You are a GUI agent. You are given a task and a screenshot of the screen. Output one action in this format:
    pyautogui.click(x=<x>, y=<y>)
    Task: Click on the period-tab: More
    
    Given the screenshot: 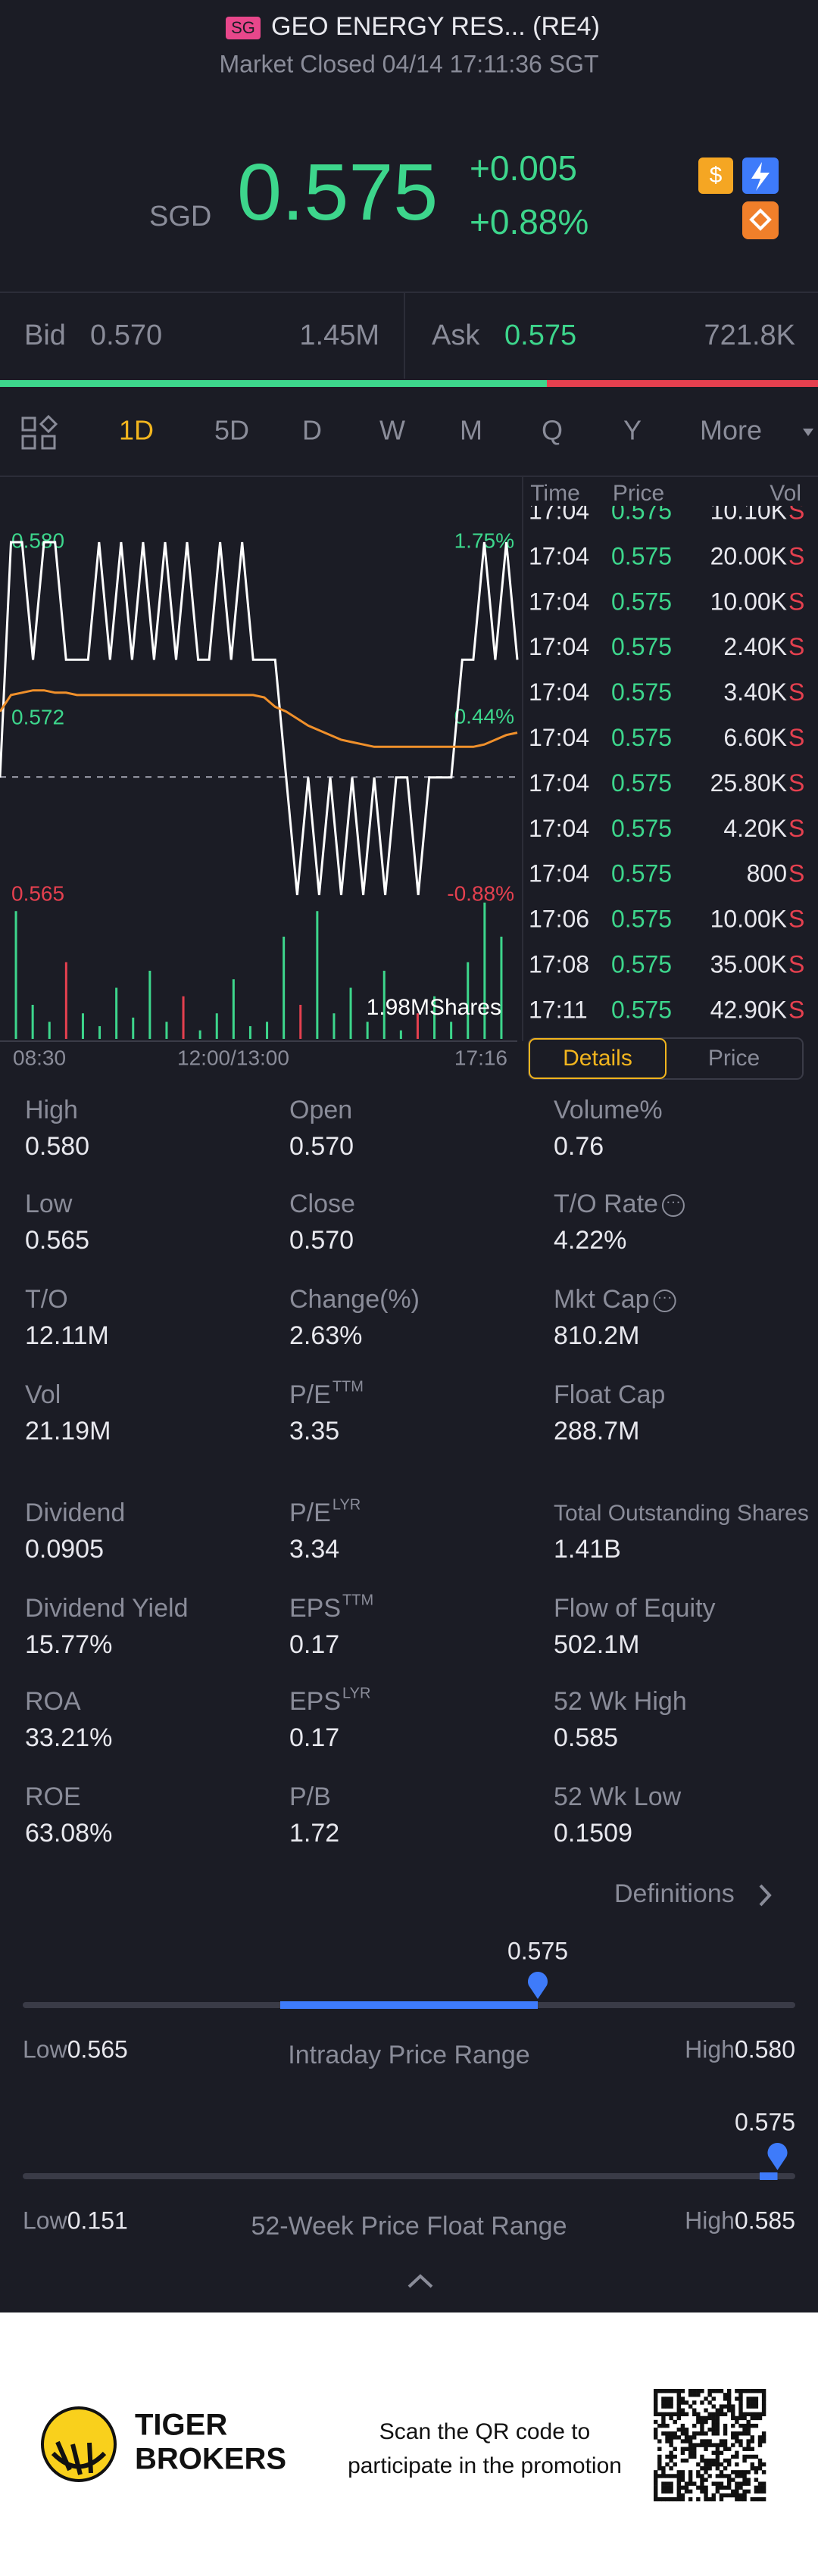 What is the action you would take?
    pyautogui.click(x=731, y=430)
    